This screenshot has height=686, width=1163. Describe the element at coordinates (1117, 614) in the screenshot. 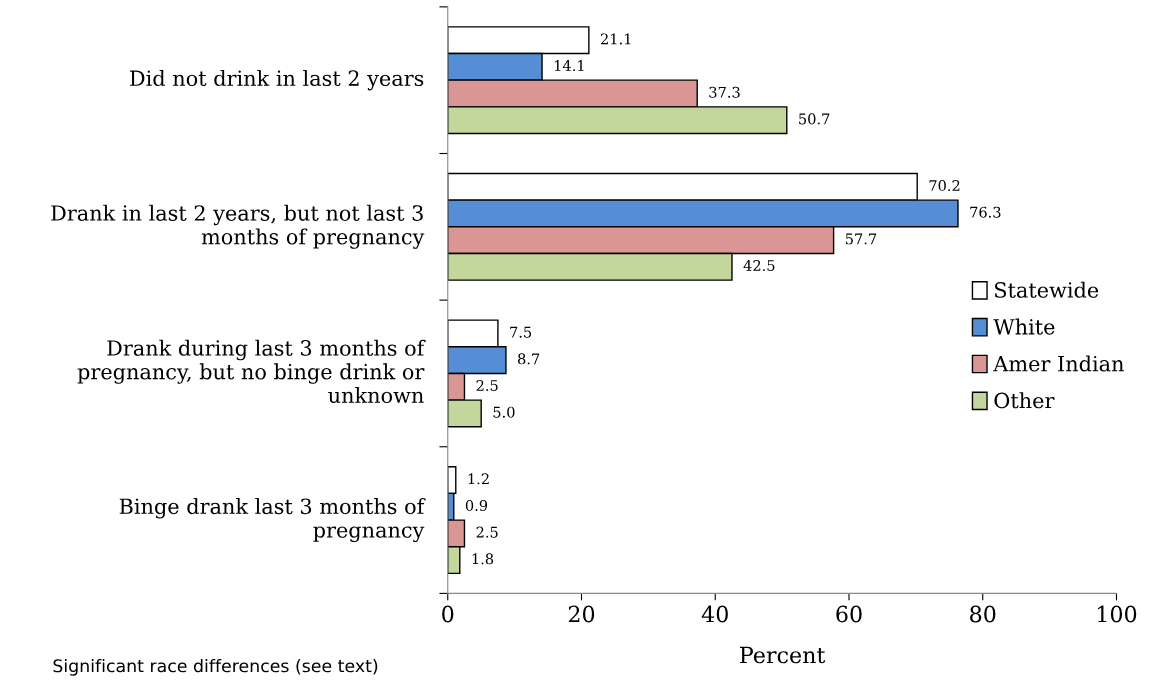

I see `x-tick-label: 100` at that location.